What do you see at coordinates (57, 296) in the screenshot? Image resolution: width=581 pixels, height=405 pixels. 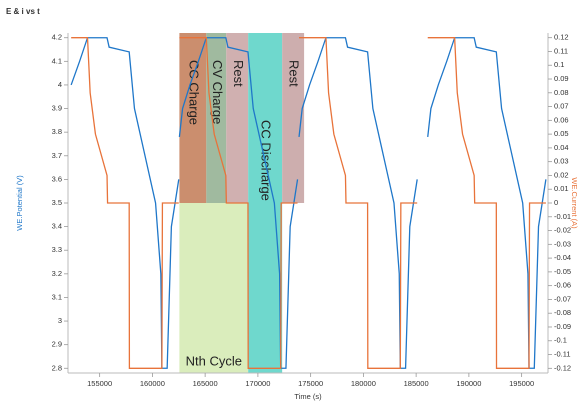 I see `y-tick-label: 3.1` at bounding box center [57, 296].